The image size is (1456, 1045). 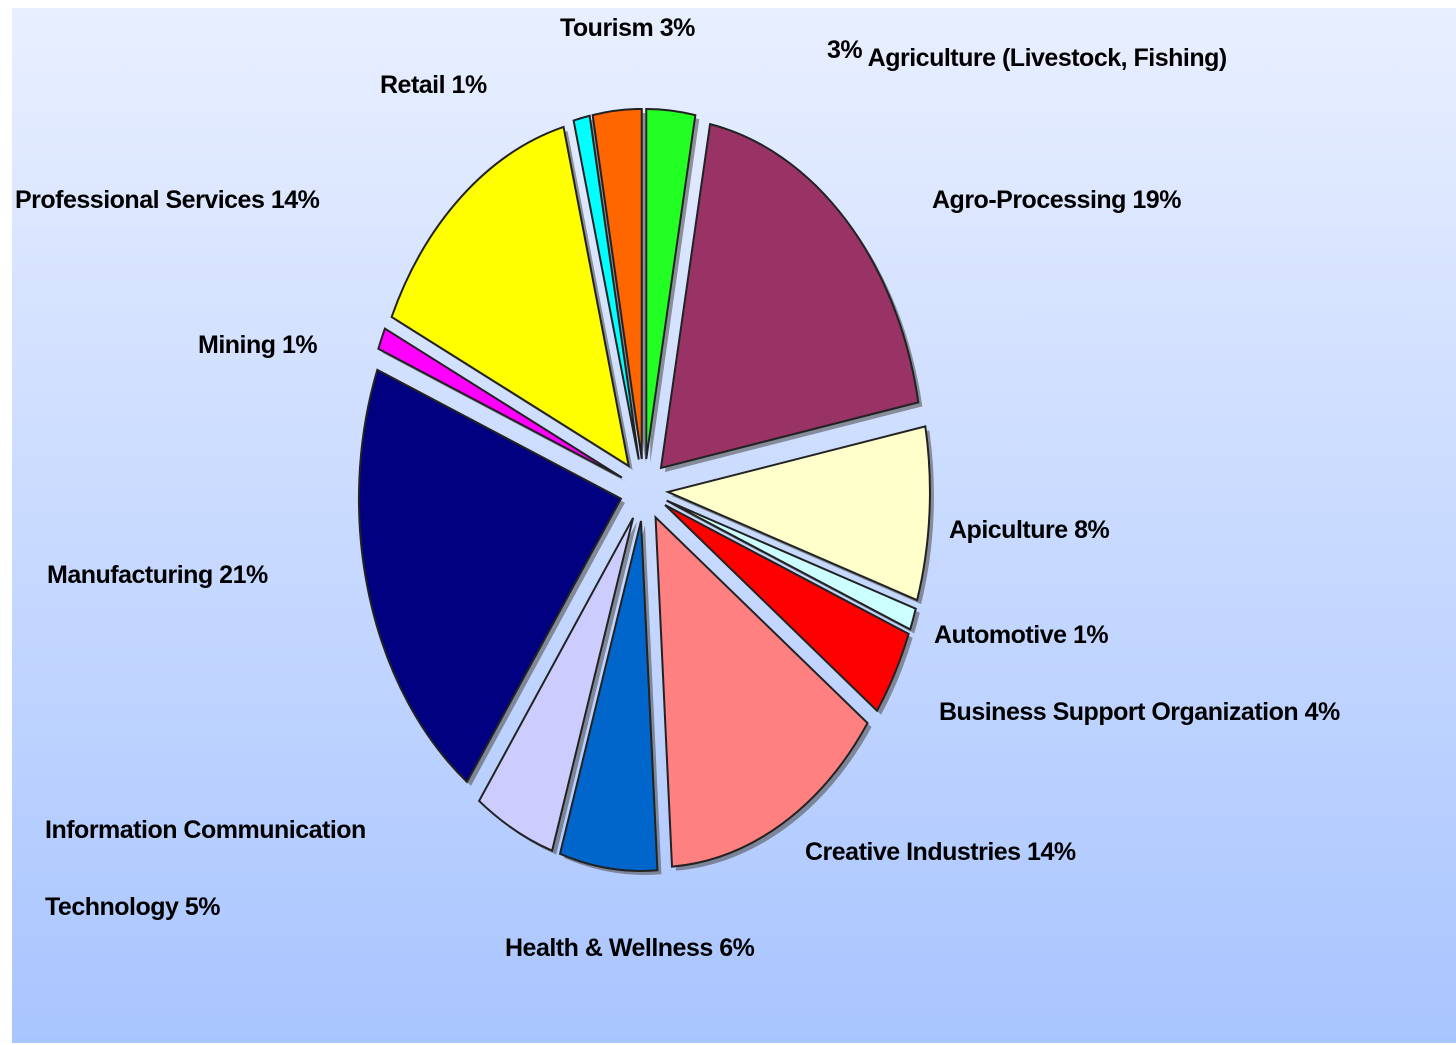 I want to click on value-label: 4%, so click(x=1322, y=712).